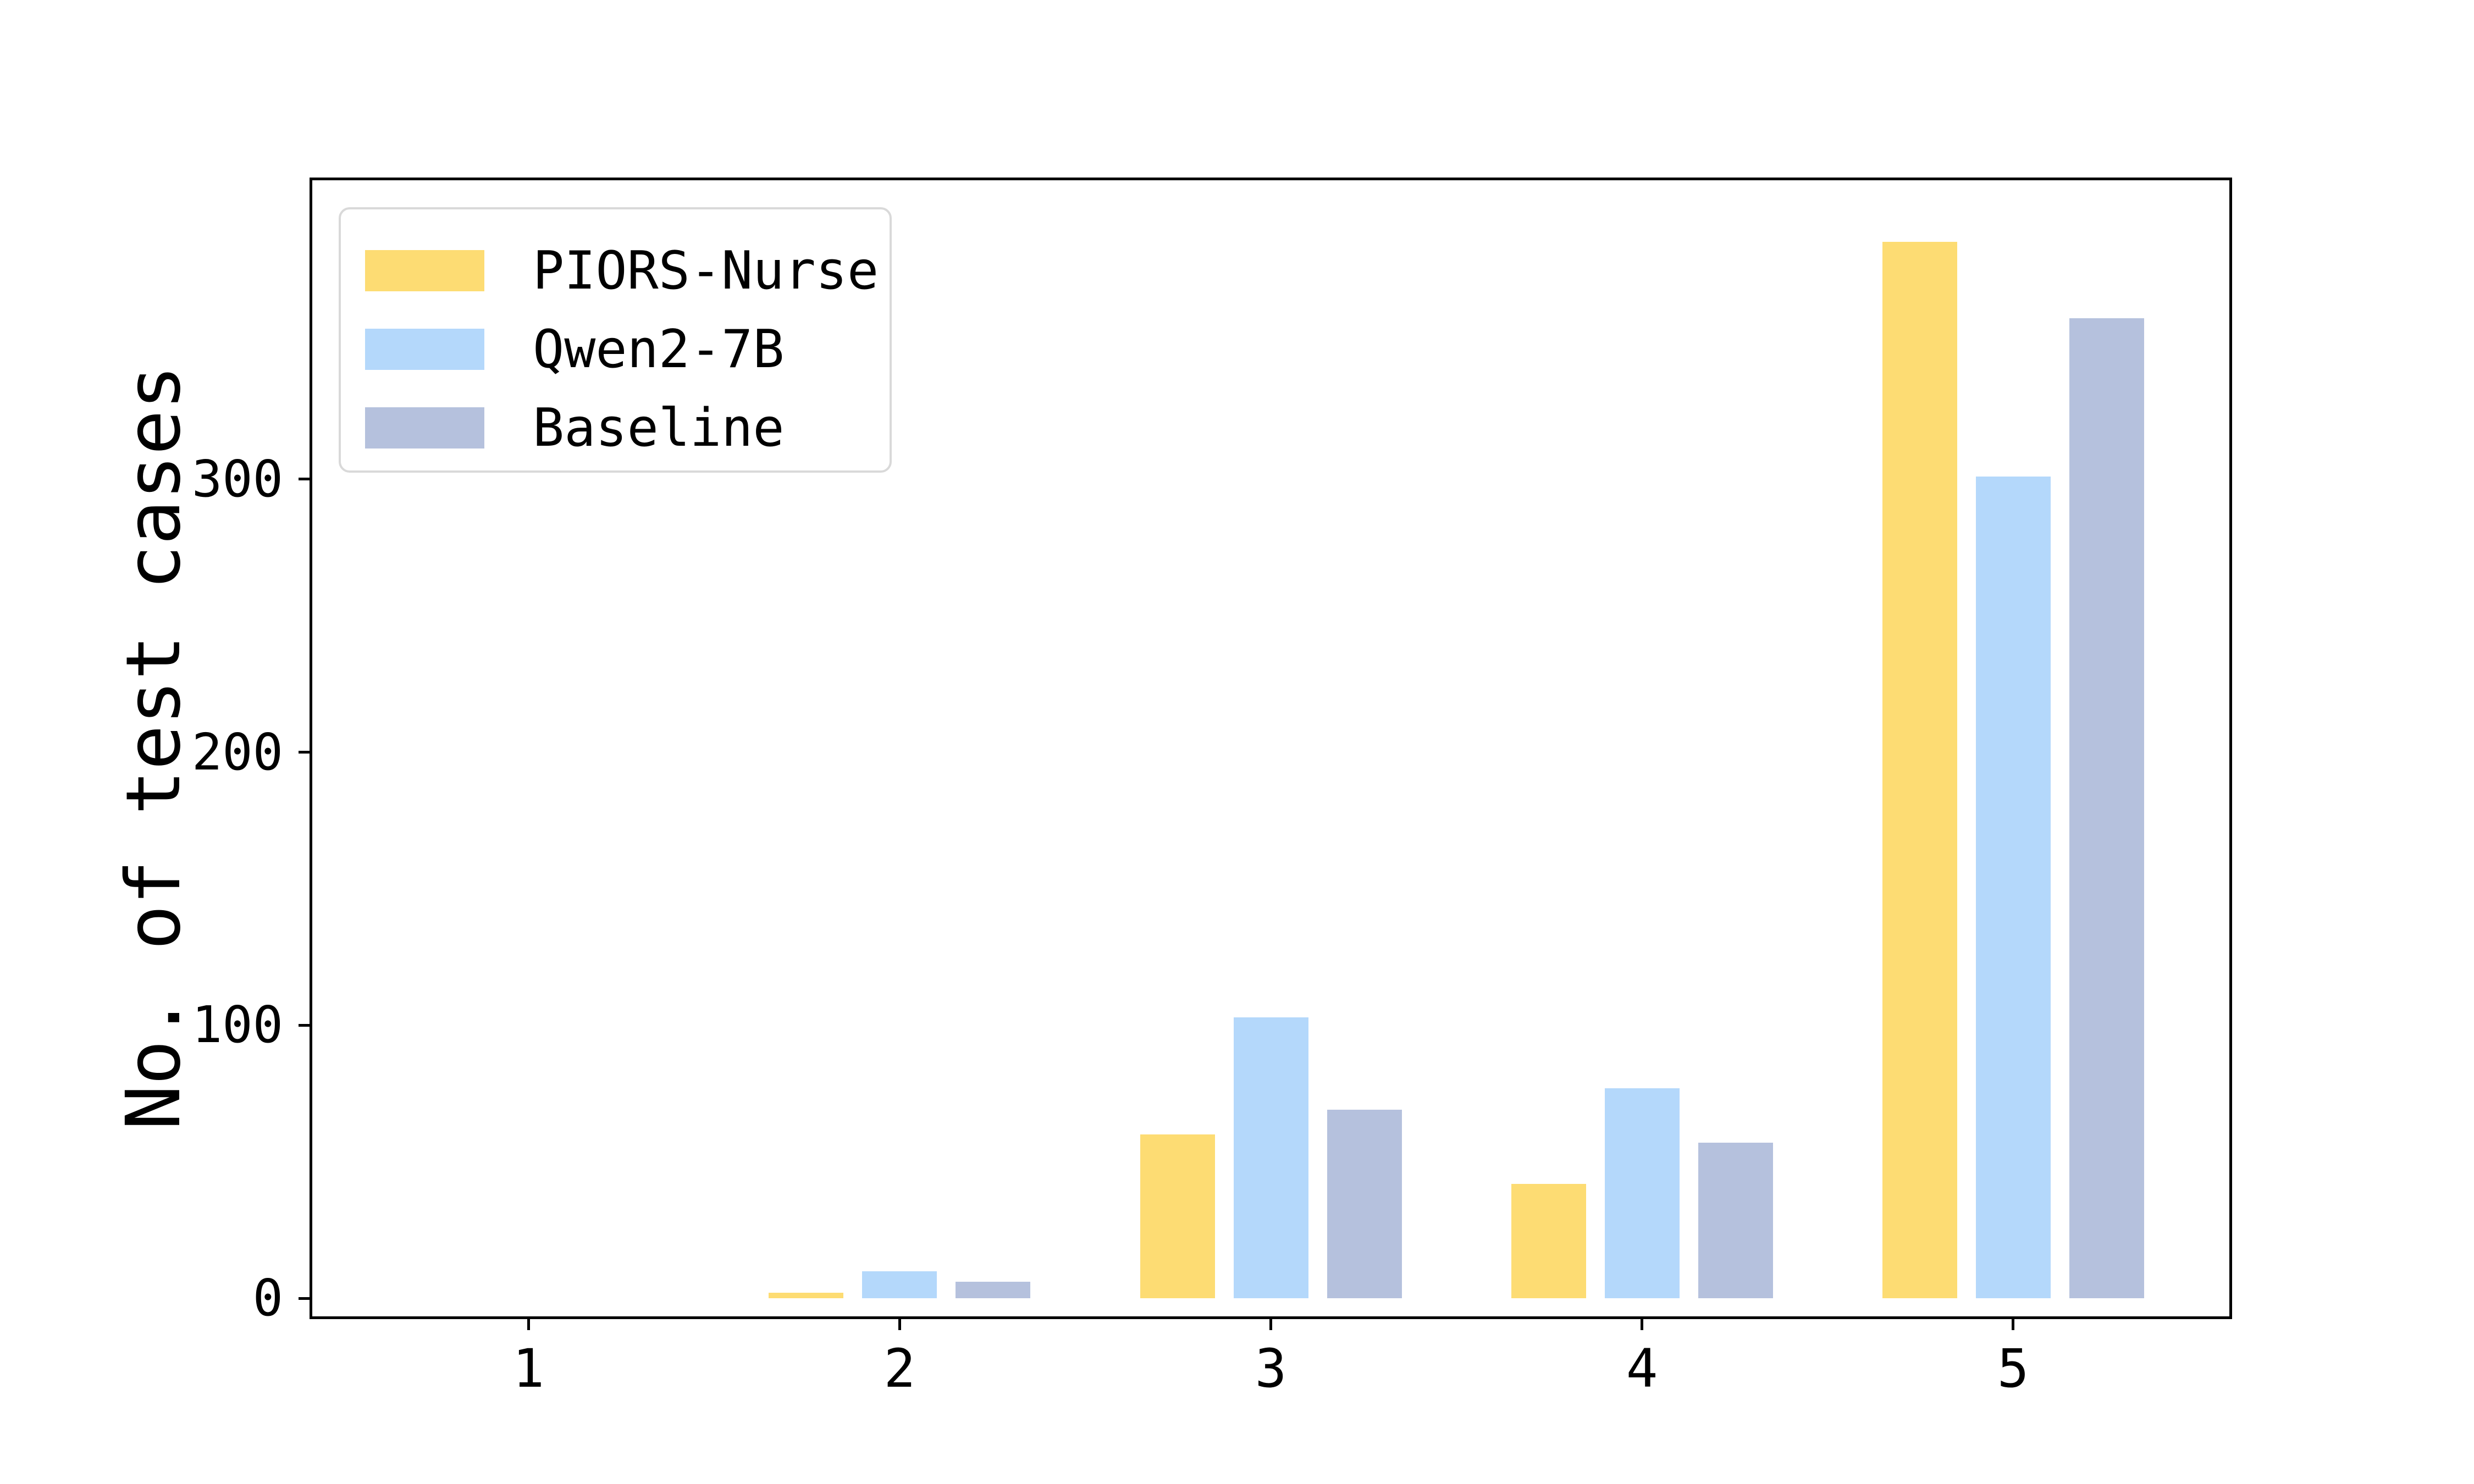 The image size is (2474, 1484). I want to click on y-axis-label: No. of test cases, so click(154, 747).